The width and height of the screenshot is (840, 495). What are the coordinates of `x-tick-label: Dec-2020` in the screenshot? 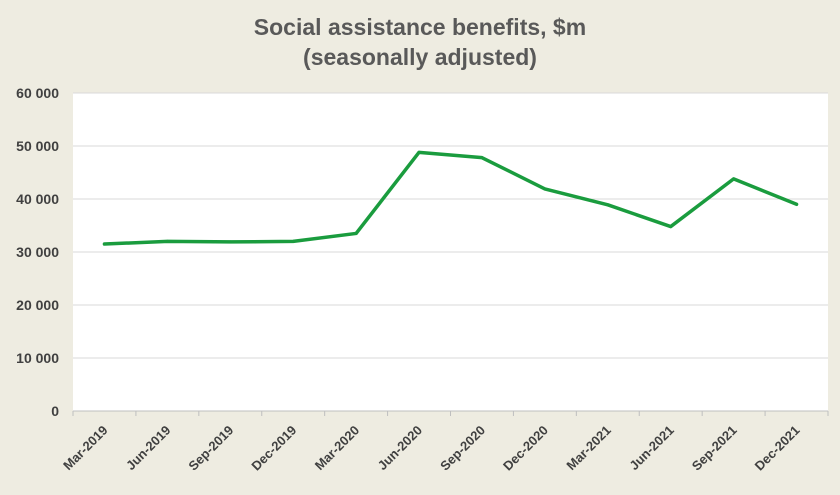 It's located at (525, 448).